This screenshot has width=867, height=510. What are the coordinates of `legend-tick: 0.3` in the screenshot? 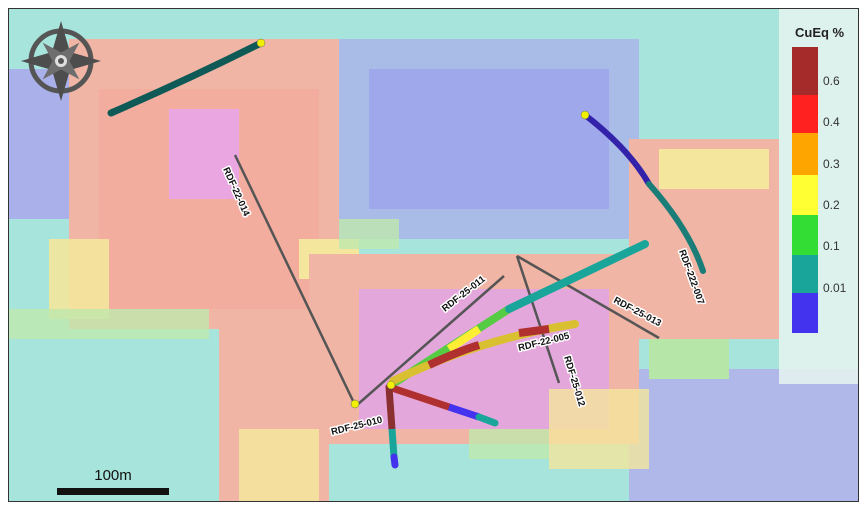 It's located at (831, 164).